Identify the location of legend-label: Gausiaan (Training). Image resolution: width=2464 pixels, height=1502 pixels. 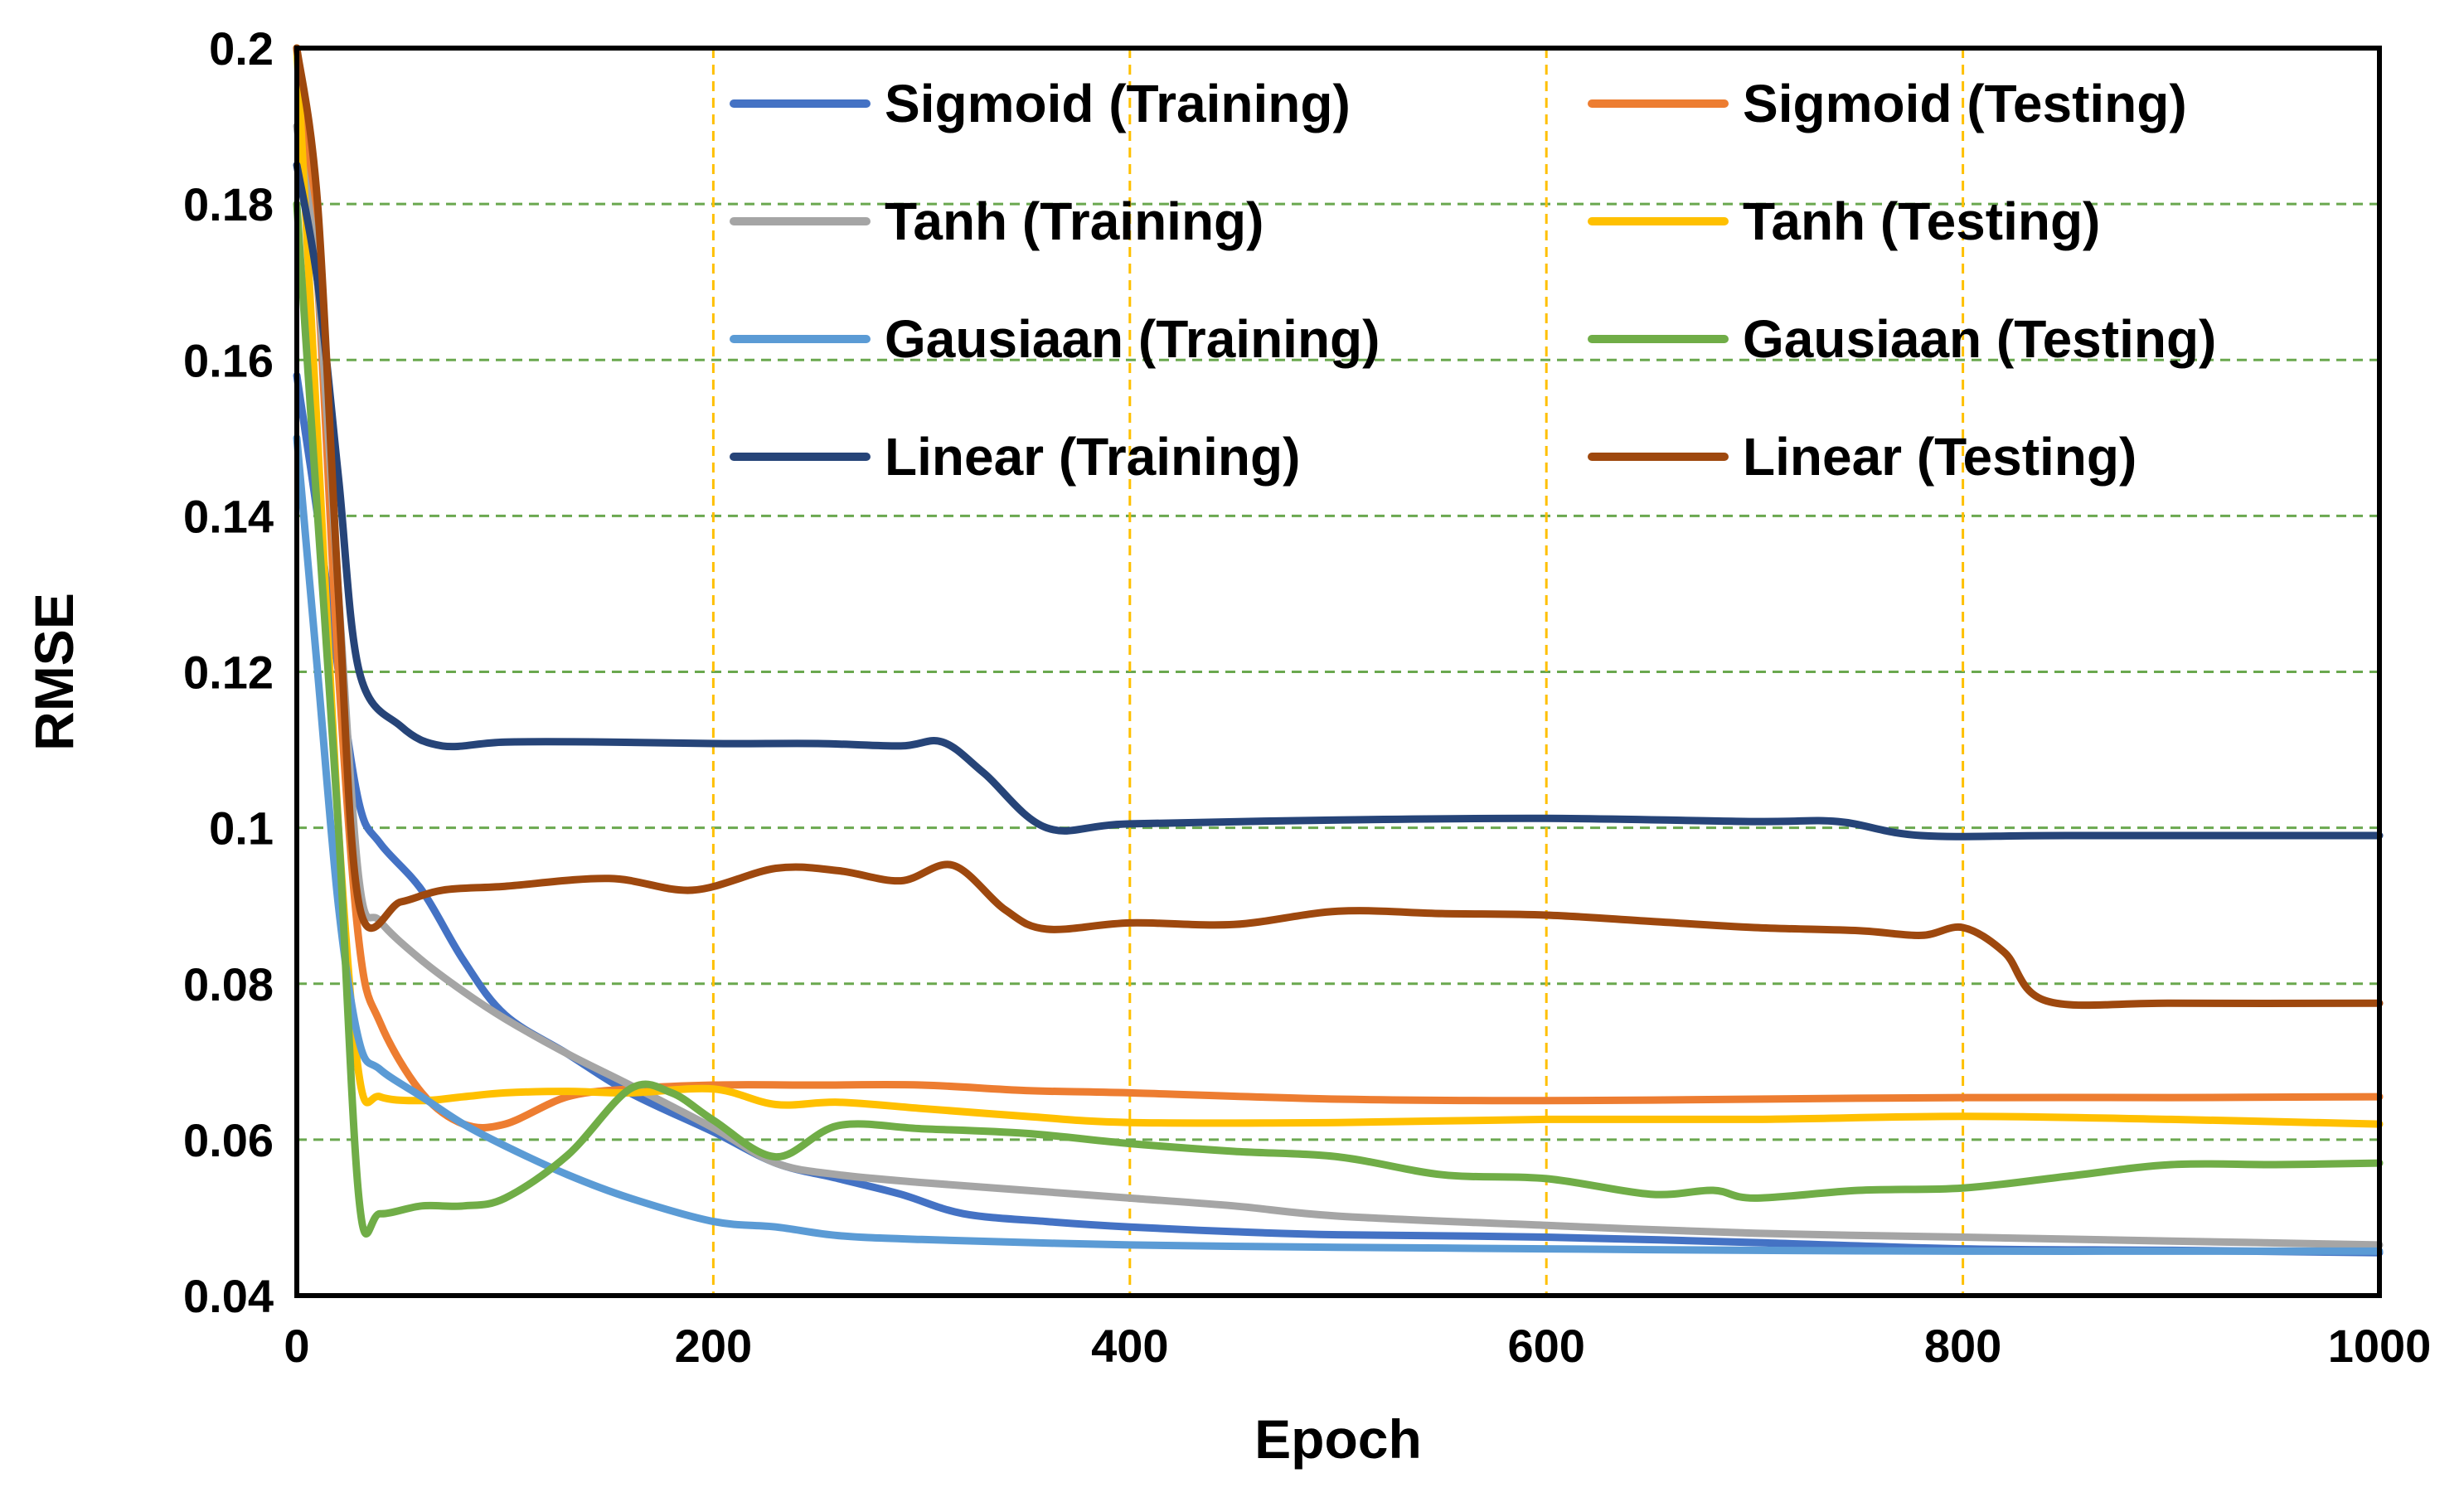
(1133, 339).